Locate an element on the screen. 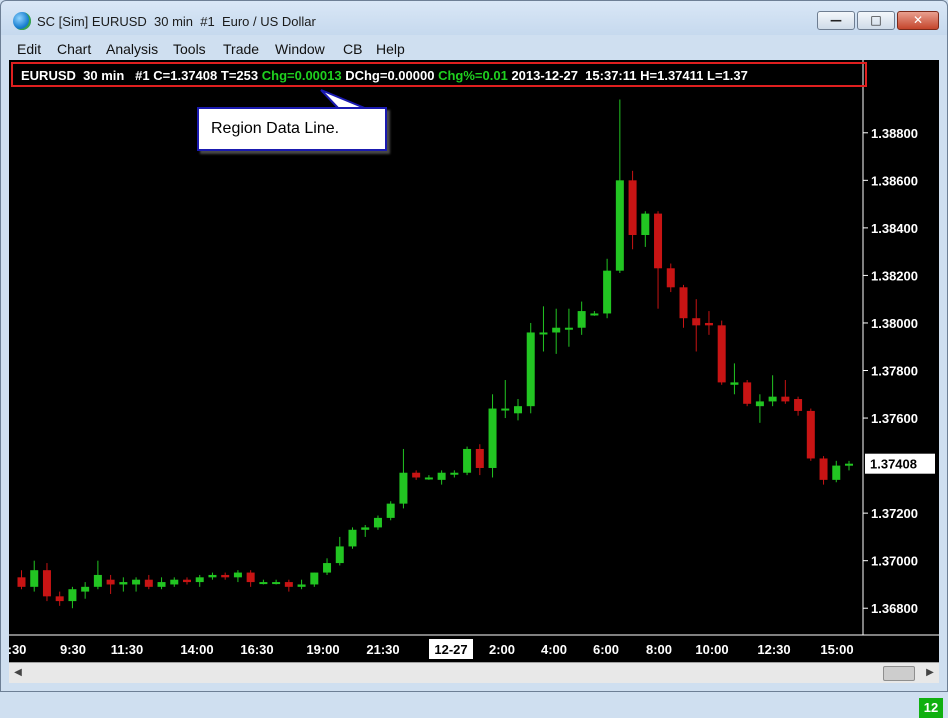  dl-trades: T=253 is located at coordinates (239, 75).